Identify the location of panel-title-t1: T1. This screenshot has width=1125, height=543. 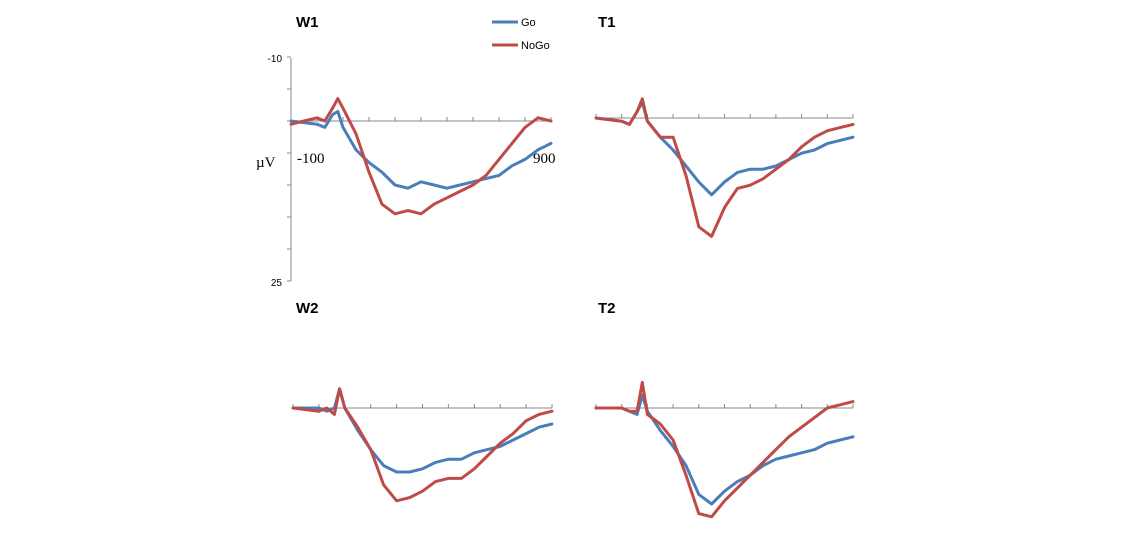
(607, 22).